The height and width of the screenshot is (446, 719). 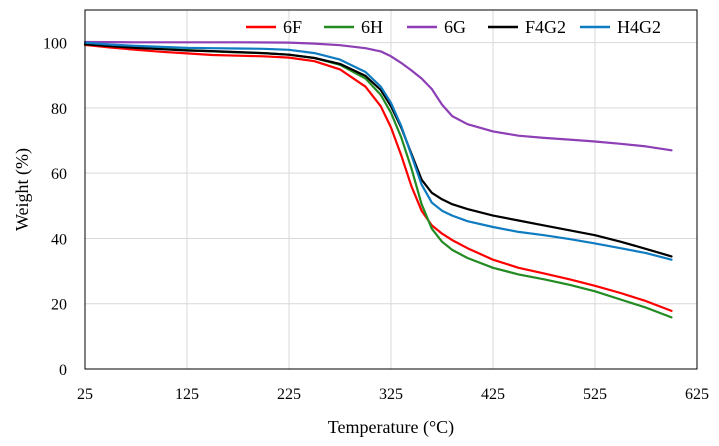 What do you see at coordinates (493, 394) in the screenshot?
I see `x-tick-label: 425` at bounding box center [493, 394].